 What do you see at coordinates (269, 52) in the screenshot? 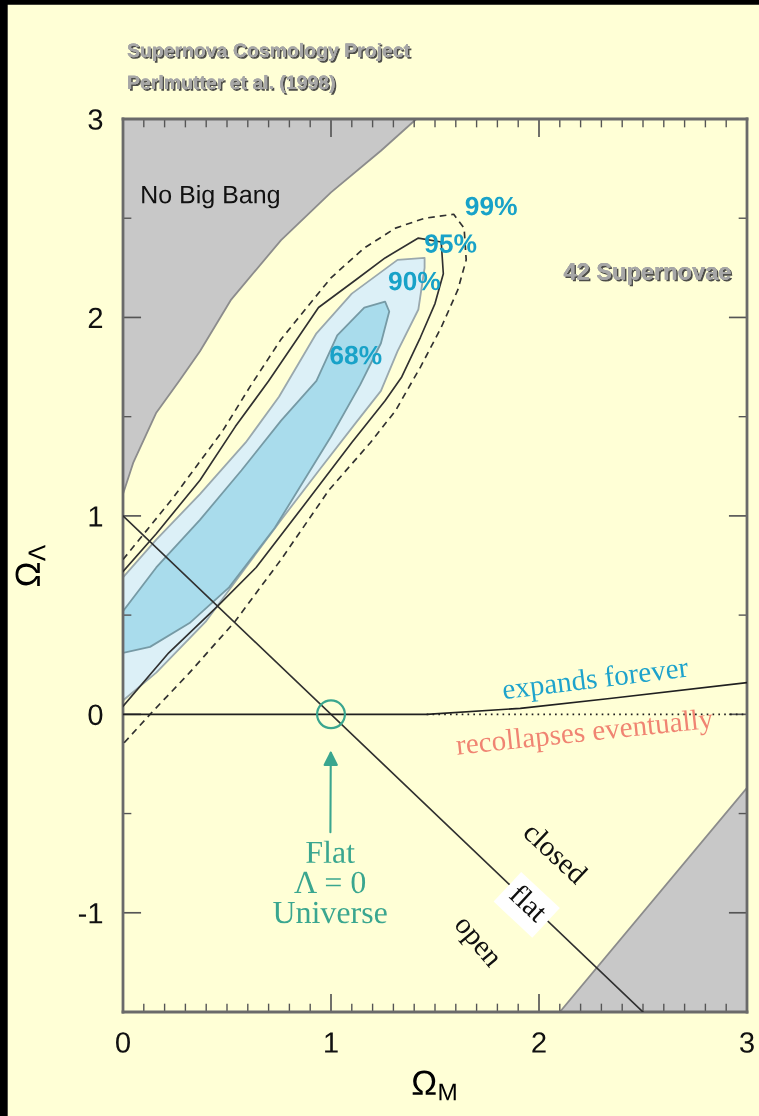
I see `chart-title: Supernova Cosmology Project` at bounding box center [269, 52].